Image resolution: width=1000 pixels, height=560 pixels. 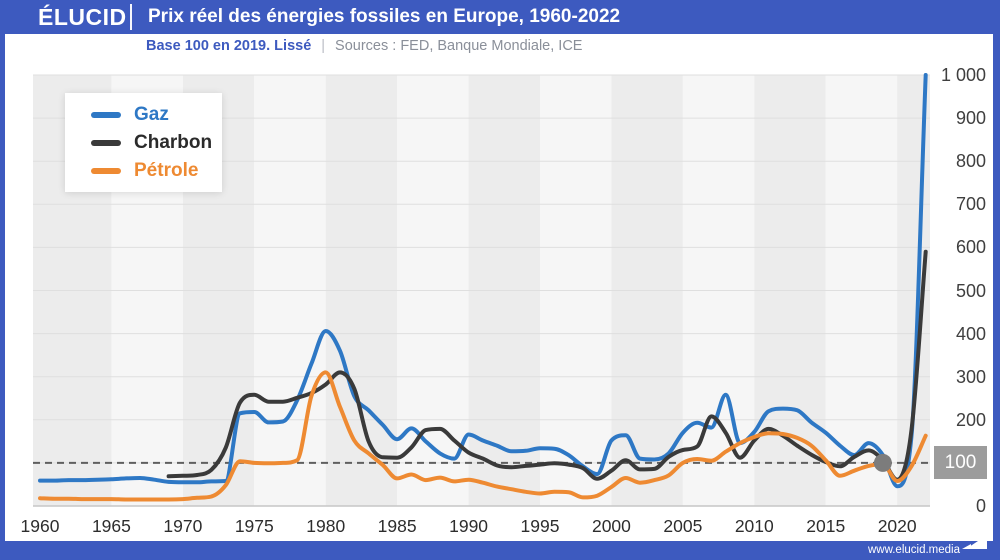 What do you see at coordinates (106, 115) in the screenshot?
I see `legend-swatch-gaz` at bounding box center [106, 115].